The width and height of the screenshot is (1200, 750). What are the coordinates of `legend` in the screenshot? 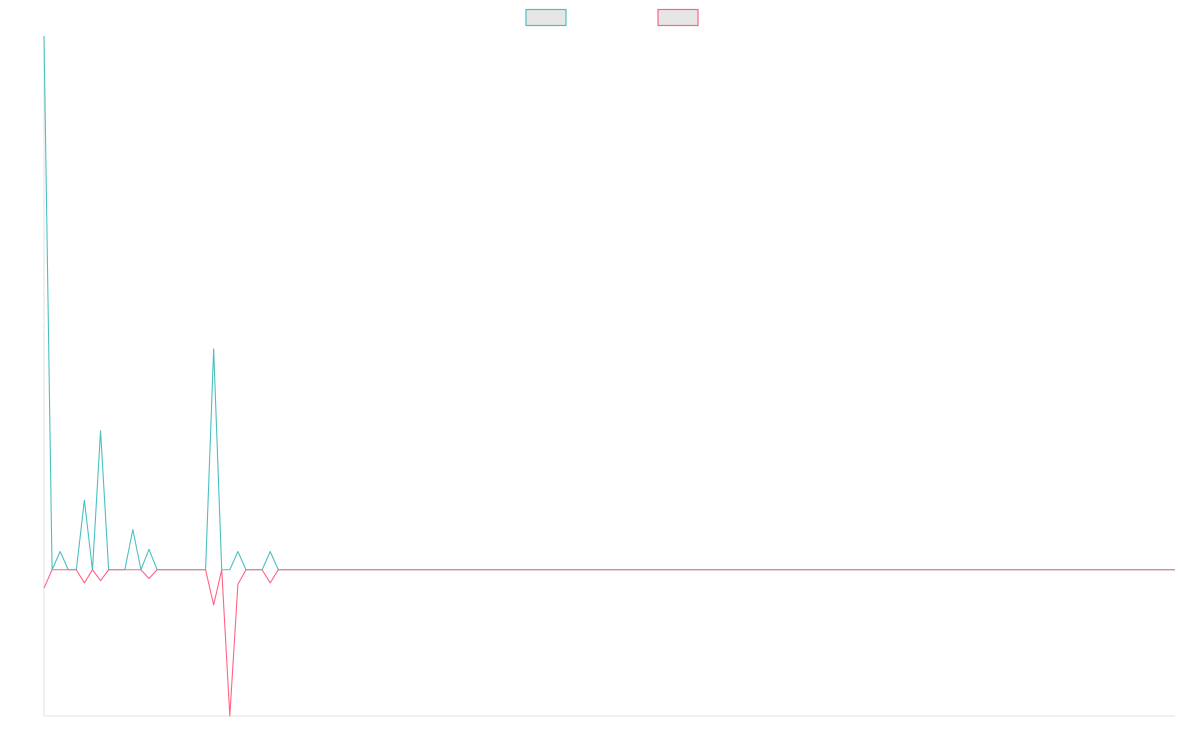 It's located at (612, 17).